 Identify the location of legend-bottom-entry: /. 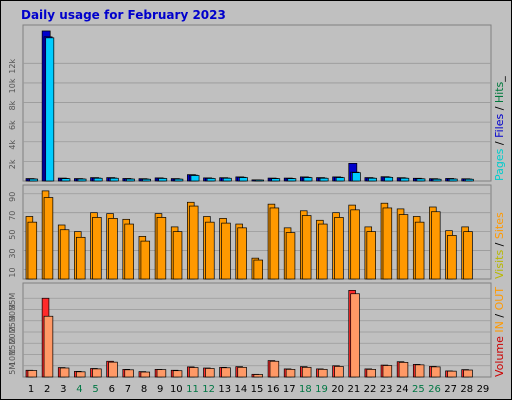
(499, 315).